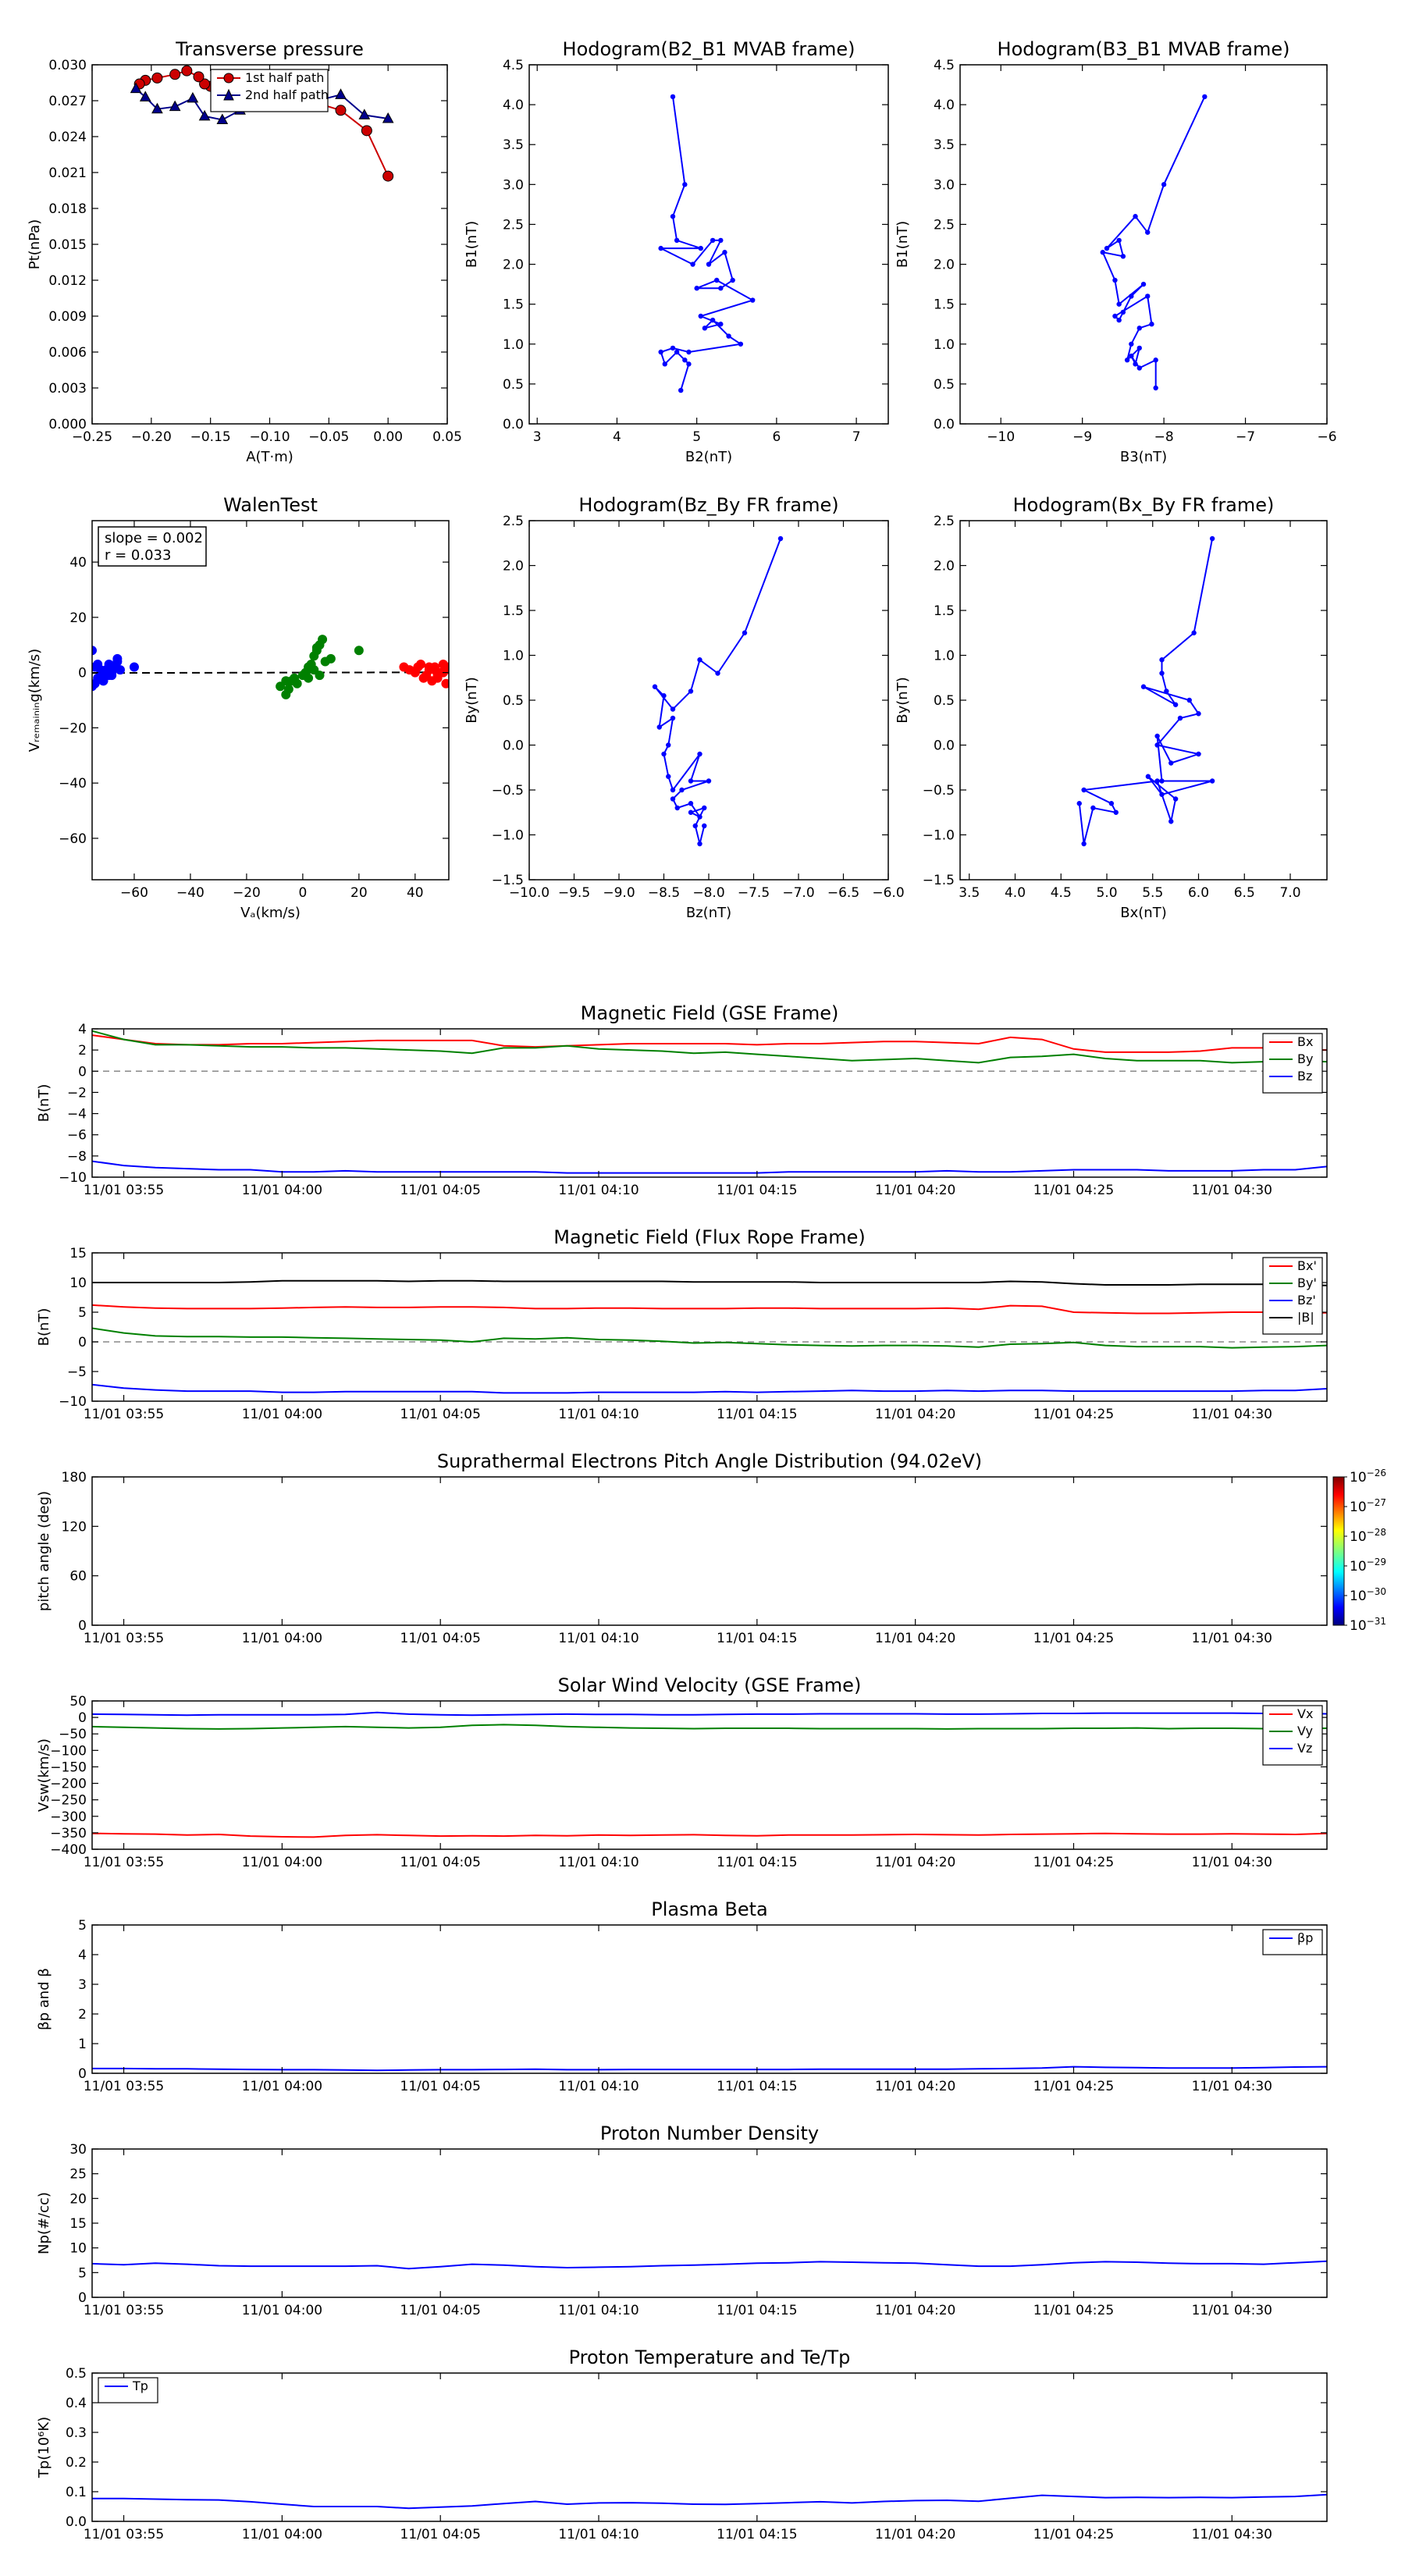 Image resolution: width=1405 pixels, height=2576 pixels. Describe the element at coordinates (44, 1775) in the screenshot. I see `y-axis-label: Vsw(km/s)` at that location.